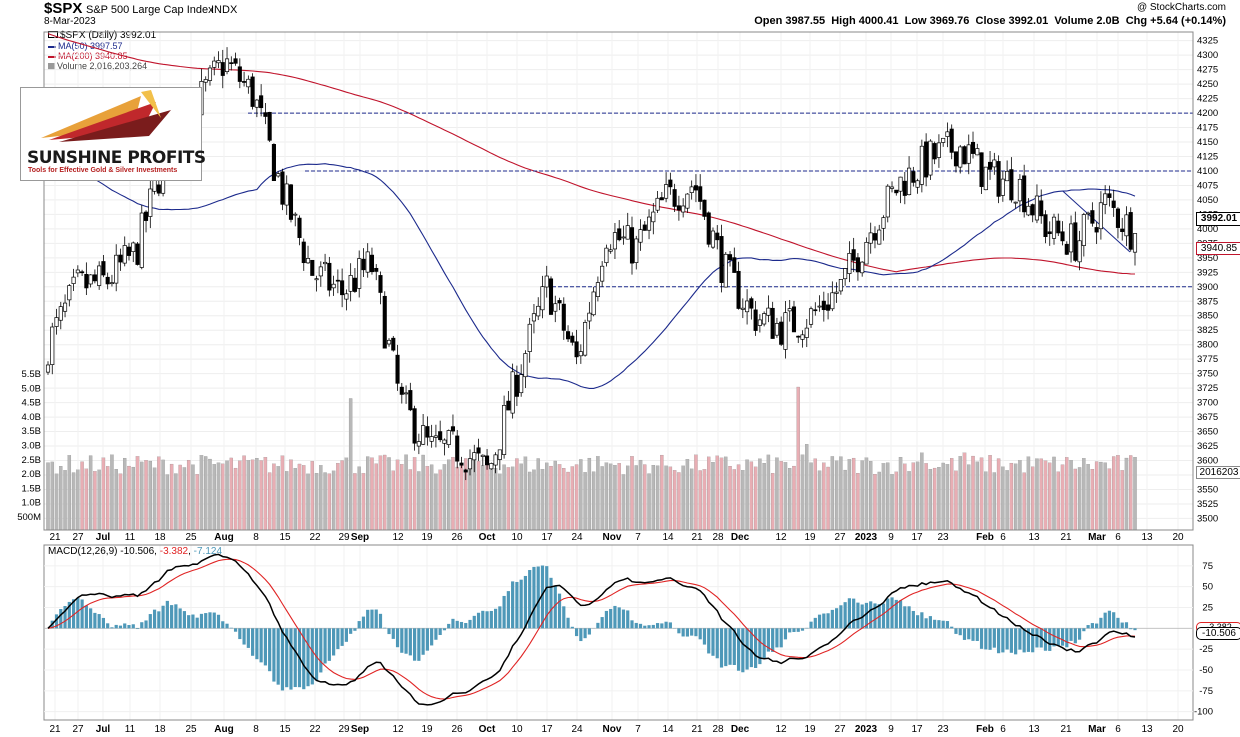  What do you see at coordinates (1207, 608) in the screenshot?
I see `macd-tick-label: 25` at bounding box center [1207, 608].